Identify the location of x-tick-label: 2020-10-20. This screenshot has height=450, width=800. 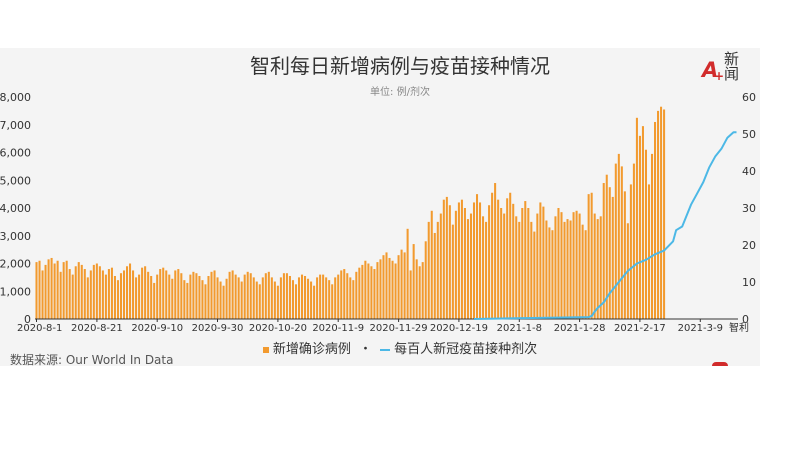
(278, 328).